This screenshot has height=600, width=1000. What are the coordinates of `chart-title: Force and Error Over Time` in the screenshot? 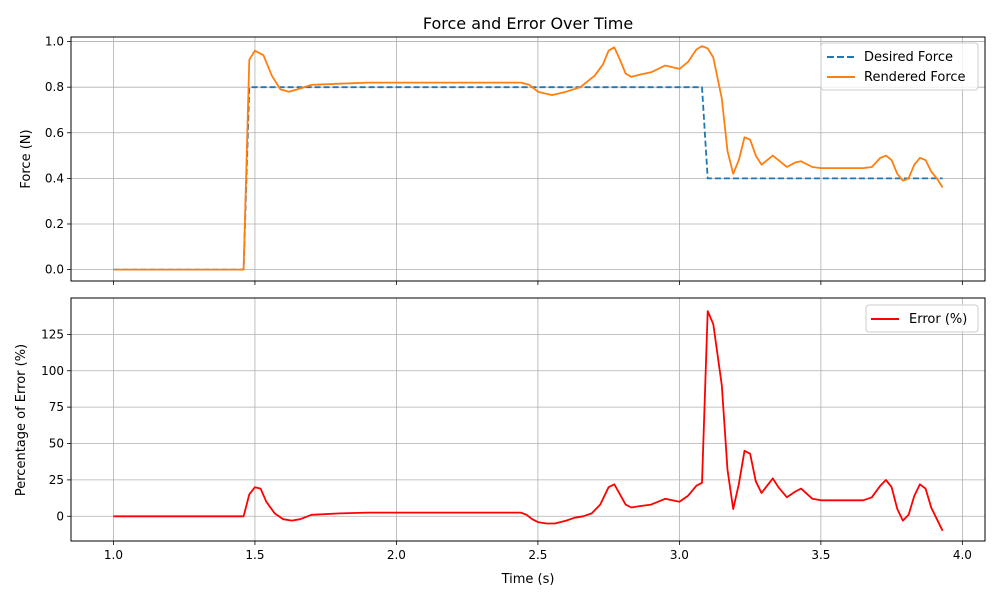 It's located at (528, 23).